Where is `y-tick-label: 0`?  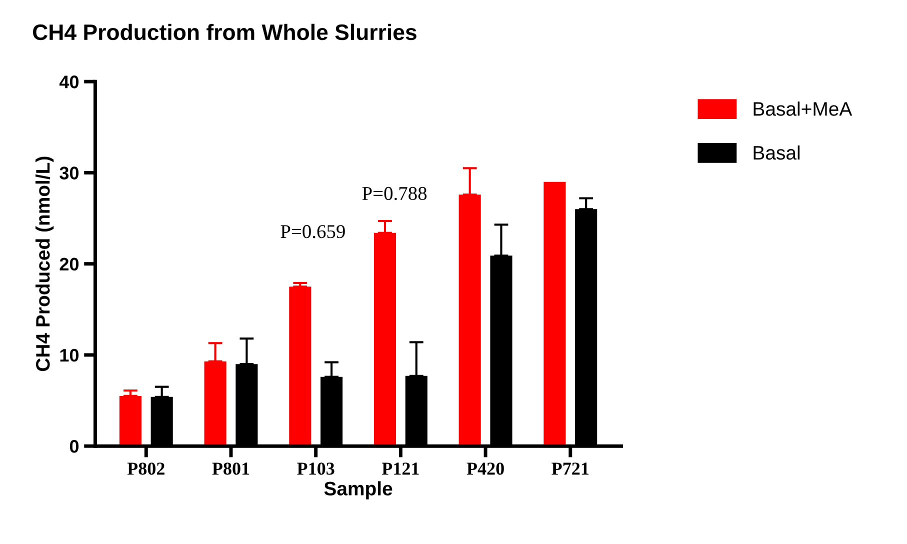 y-tick-label: 0 is located at coordinates (74, 446).